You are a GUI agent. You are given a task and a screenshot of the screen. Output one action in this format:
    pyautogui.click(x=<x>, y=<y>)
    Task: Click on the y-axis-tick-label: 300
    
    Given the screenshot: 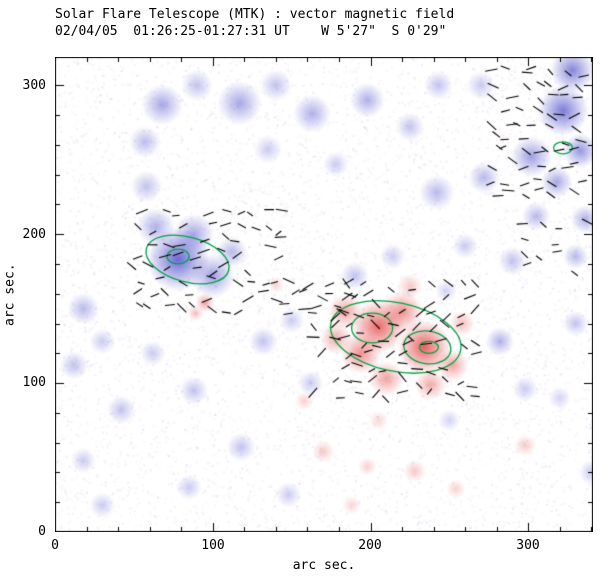 What is the action you would take?
    pyautogui.click(x=34, y=85)
    